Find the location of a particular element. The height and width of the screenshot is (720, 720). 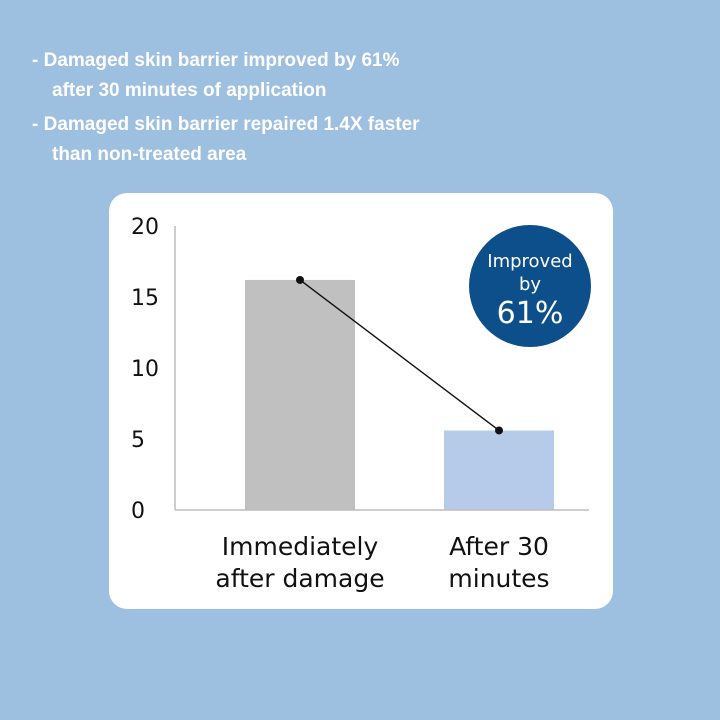

badge-circle is located at coordinates (530, 286).